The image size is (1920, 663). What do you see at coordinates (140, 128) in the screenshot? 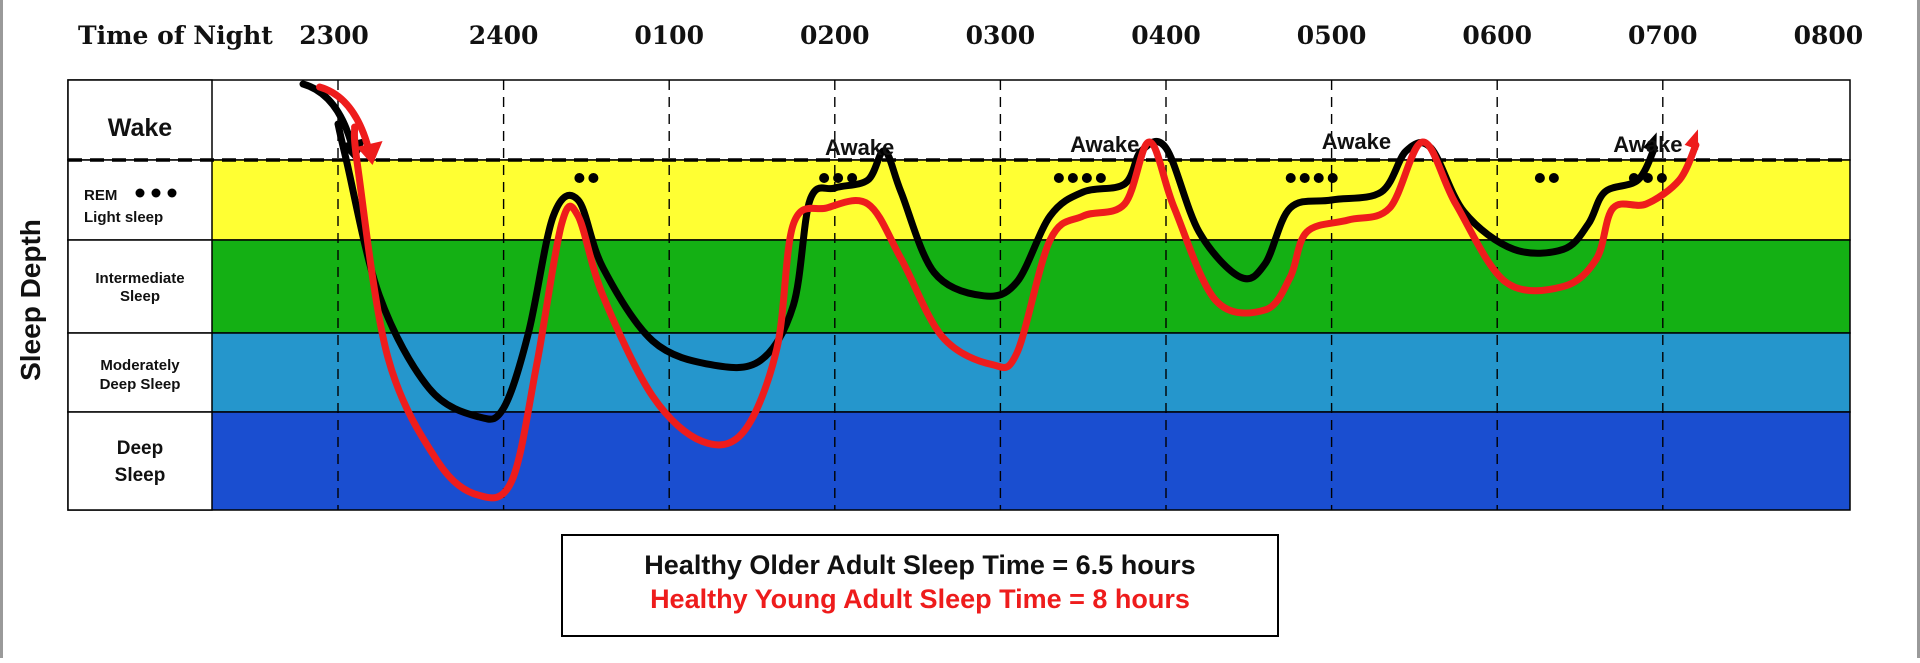
I see `stage-label-wake: Wake` at bounding box center [140, 128].